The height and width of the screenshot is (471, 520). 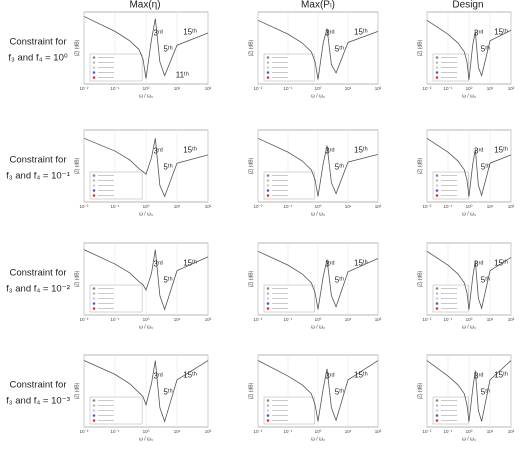 I want to click on row-label: f₃ and f₄ = 10⁻³, so click(x=38, y=401).